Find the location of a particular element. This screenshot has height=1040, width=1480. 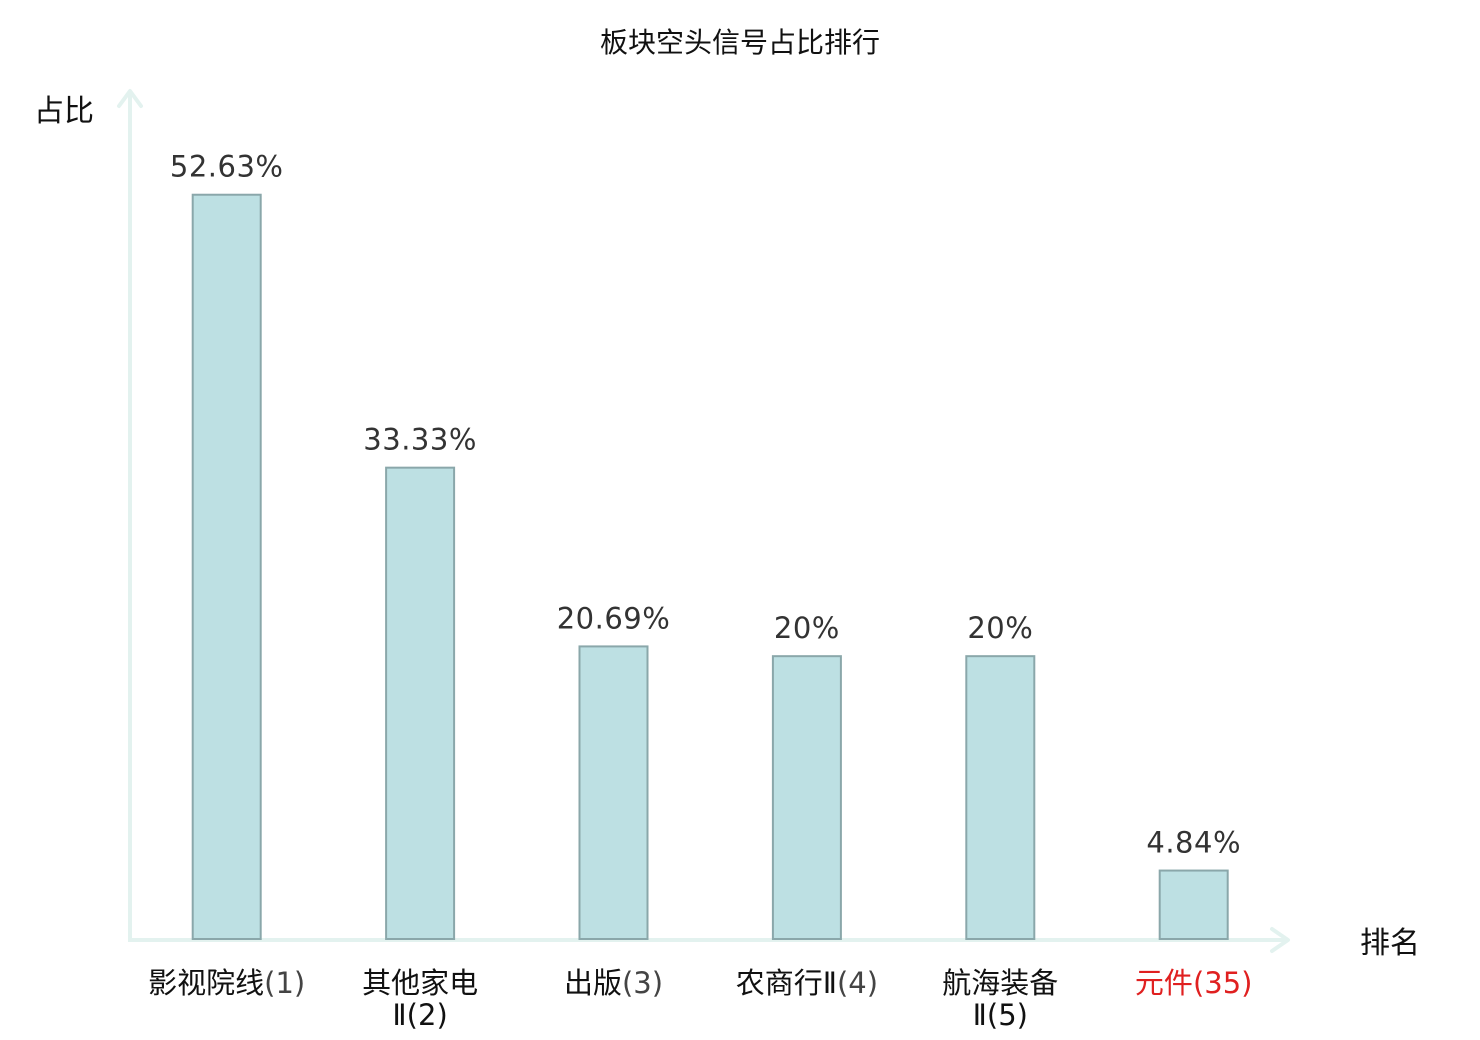

category-label: 农商行Ⅱ(4) is located at coordinates (807, 983).